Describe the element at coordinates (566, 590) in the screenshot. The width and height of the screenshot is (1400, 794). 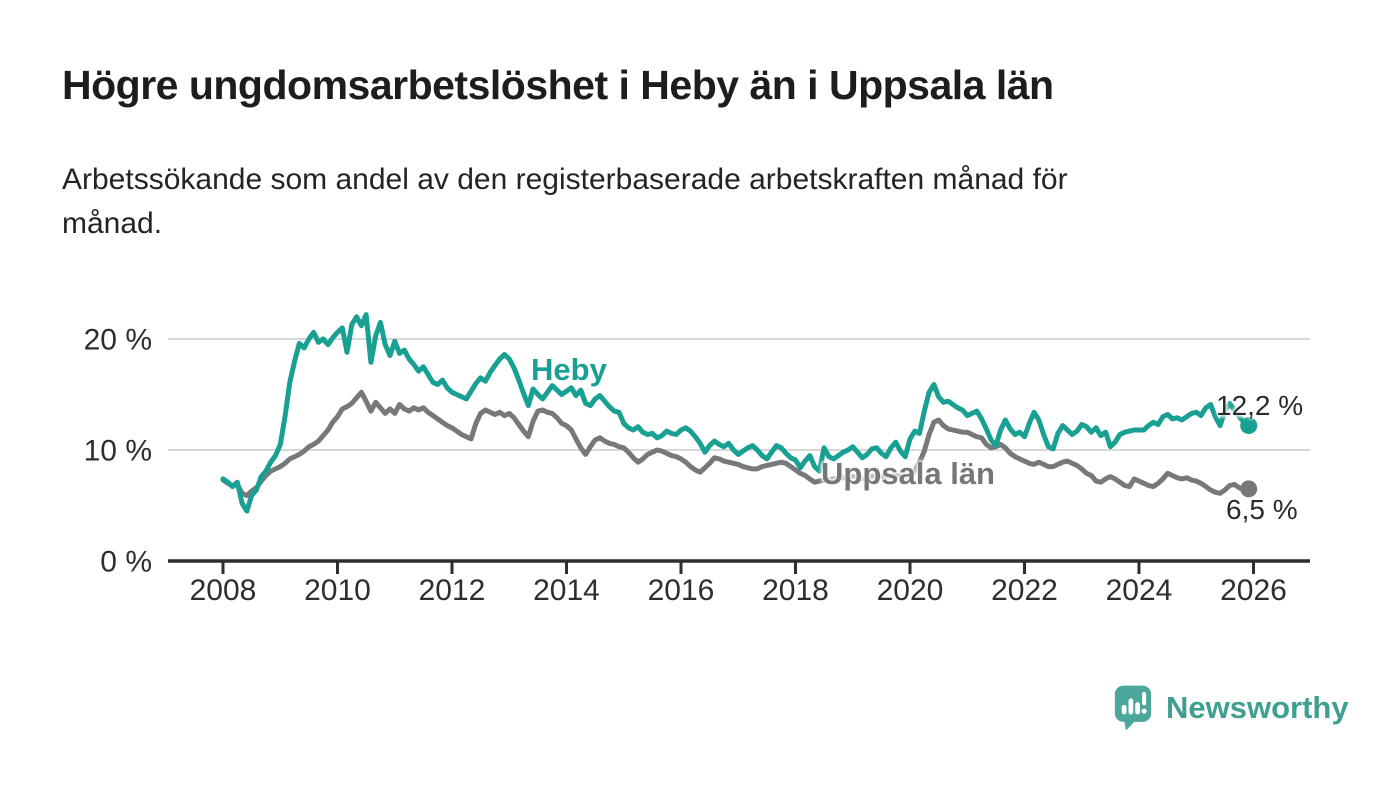
I see `x-tick-label: 2014` at that location.